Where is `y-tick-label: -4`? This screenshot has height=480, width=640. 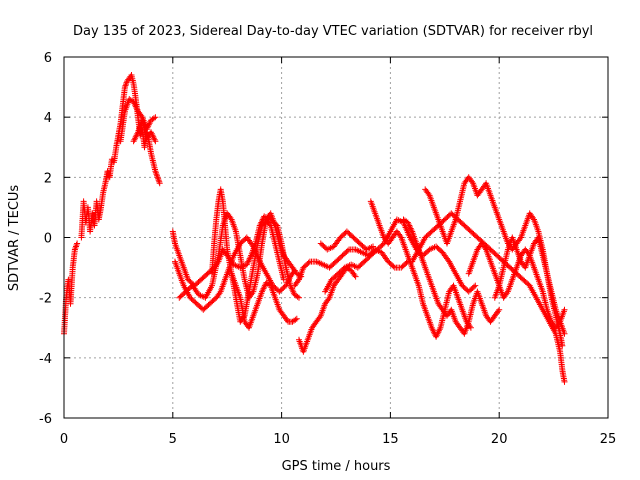
y-tick-label: -4 is located at coordinates (45, 359).